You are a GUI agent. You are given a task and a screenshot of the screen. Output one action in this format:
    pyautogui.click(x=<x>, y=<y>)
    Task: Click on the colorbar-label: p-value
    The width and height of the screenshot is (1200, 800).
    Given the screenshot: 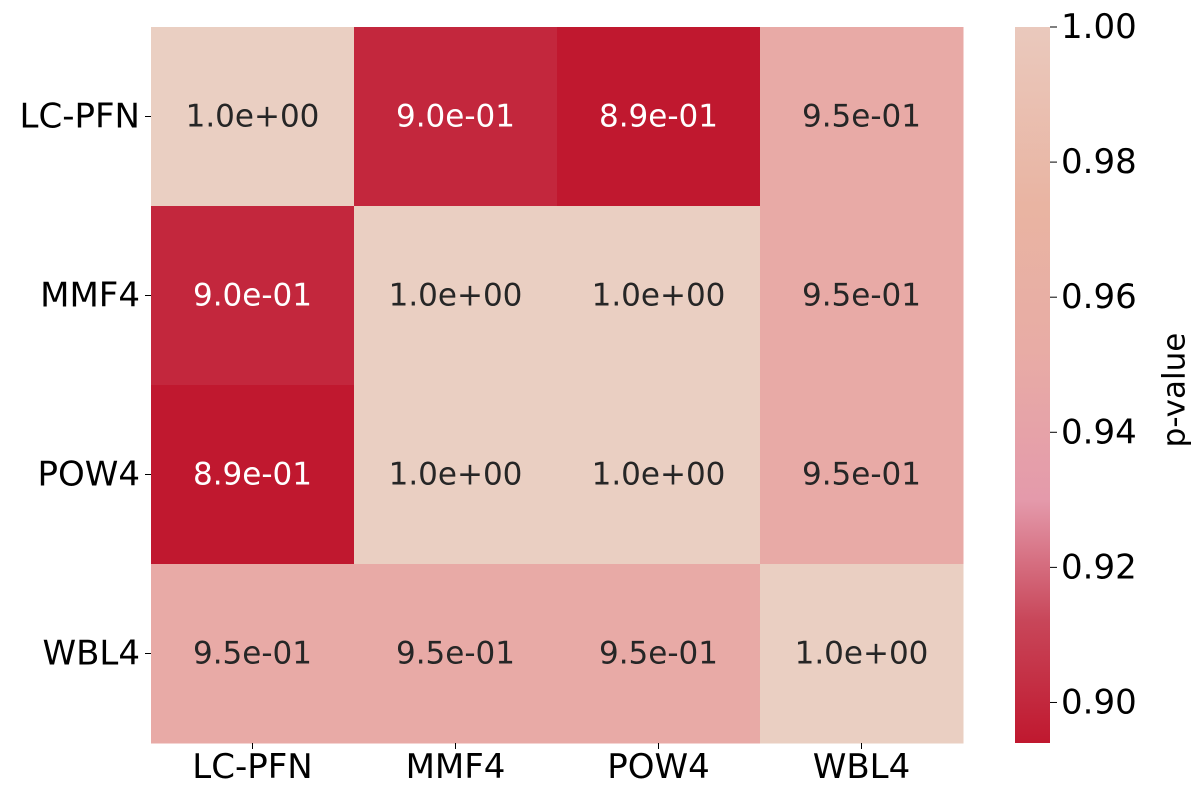 What is the action you would take?
    pyautogui.click(x=1175, y=390)
    